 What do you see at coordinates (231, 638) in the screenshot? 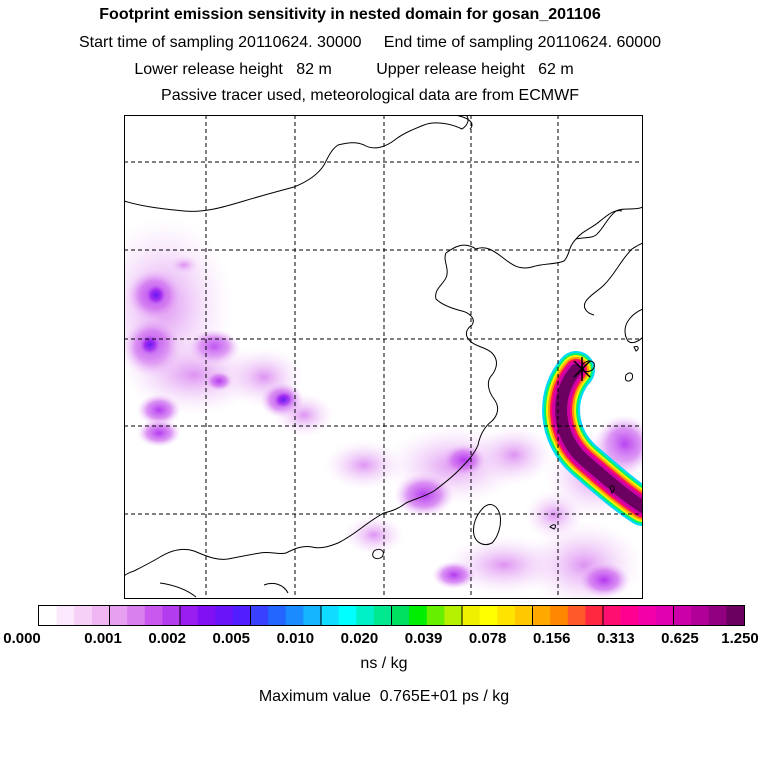
I see `colorbar-tick-label: 0.005` at bounding box center [231, 638].